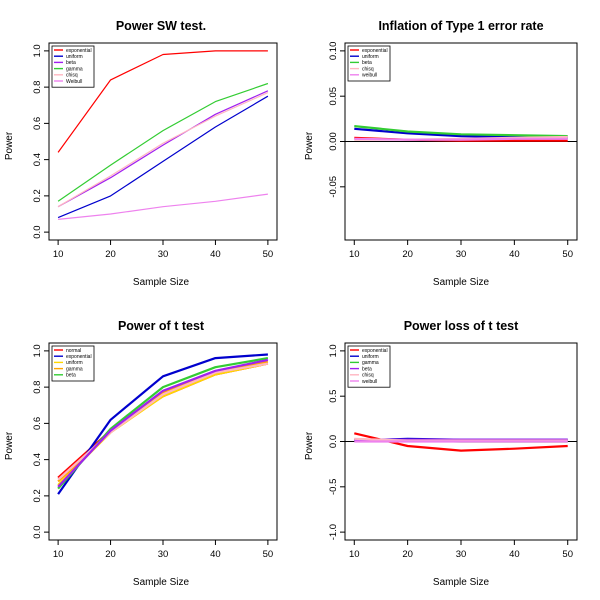 The image size is (600, 600). Describe the element at coordinates (161, 26) in the screenshot. I see `panel-title: Power SW test.` at that location.